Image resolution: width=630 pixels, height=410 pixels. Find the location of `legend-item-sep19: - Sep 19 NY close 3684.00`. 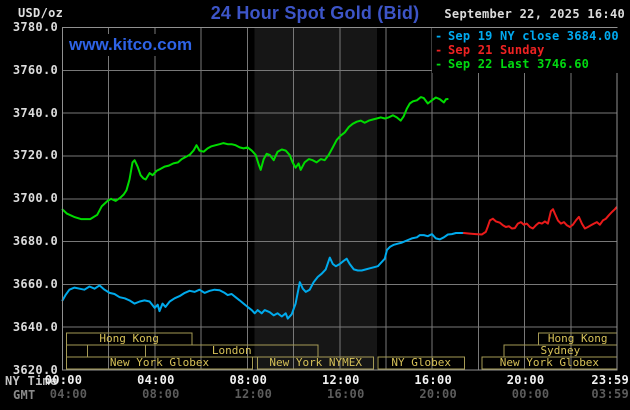

legend-item-sep19: - Sep 19 NY close 3684.00 is located at coordinates (527, 36).